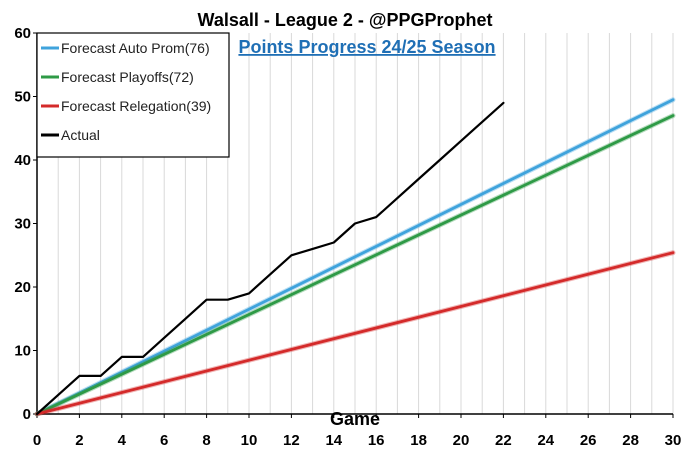  I want to click on x-tick-label-6: 12, so click(291, 440).